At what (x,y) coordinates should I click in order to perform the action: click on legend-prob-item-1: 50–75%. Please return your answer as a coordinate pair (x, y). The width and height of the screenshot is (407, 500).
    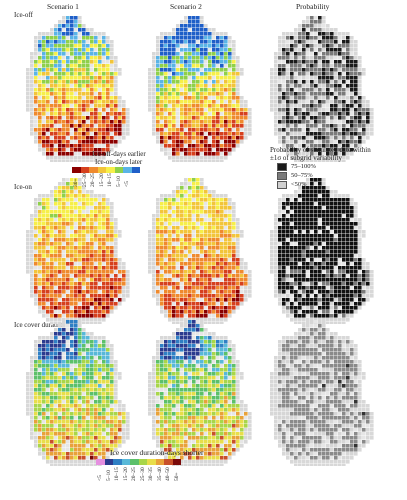
    Looking at the image, I should click on (296, 175).